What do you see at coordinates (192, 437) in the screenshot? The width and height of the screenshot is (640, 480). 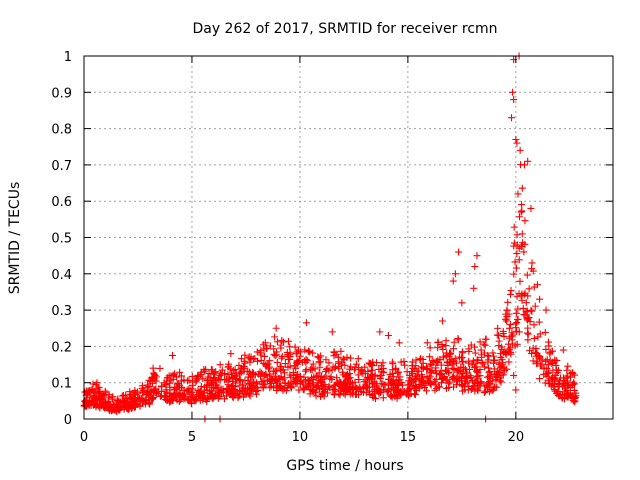 I see `x-tick-label: 5` at bounding box center [192, 437].